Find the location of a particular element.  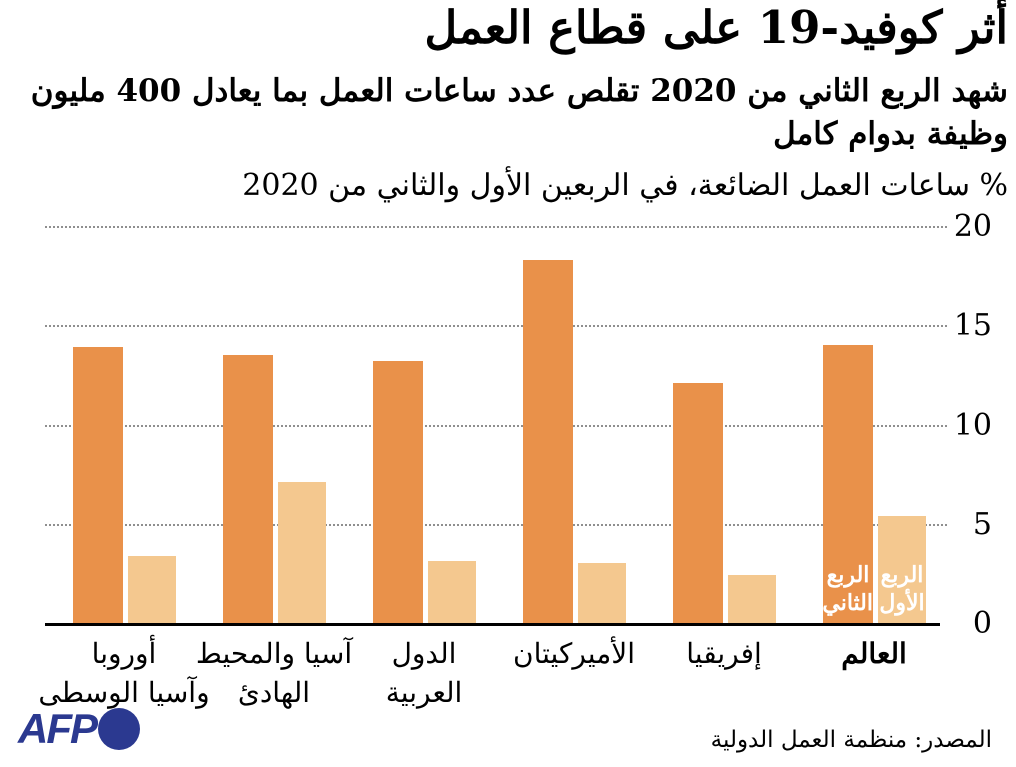

category-label-line: الأميركيتان is located at coordinates (574, 653).